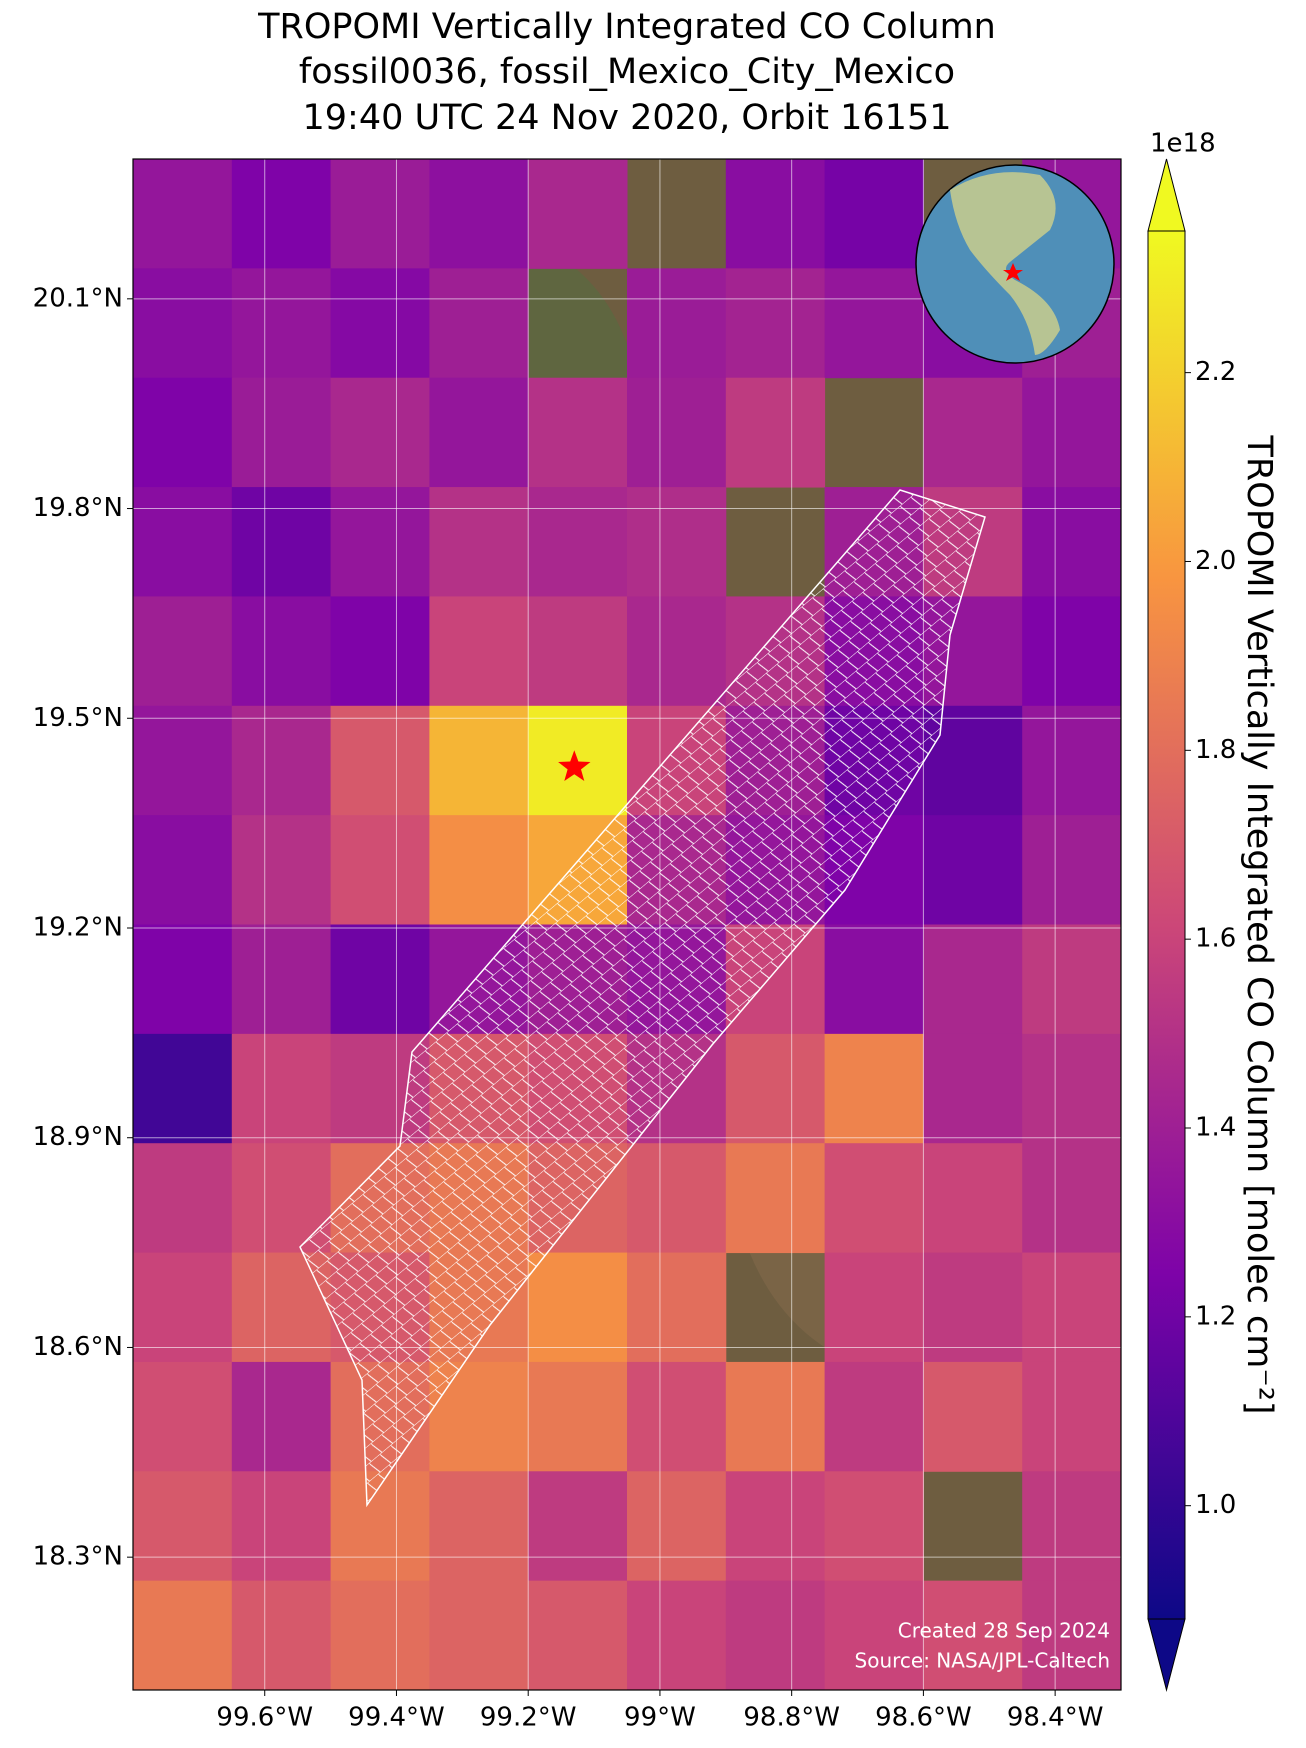 This screenshot has height=1748, width=1306. What do you see at coordinates (627, 118) in the screenshot?
I see `title-line: 19:40 UTC 24 Nov 2020, Orbit 16151` at bounding box center [627, 118].